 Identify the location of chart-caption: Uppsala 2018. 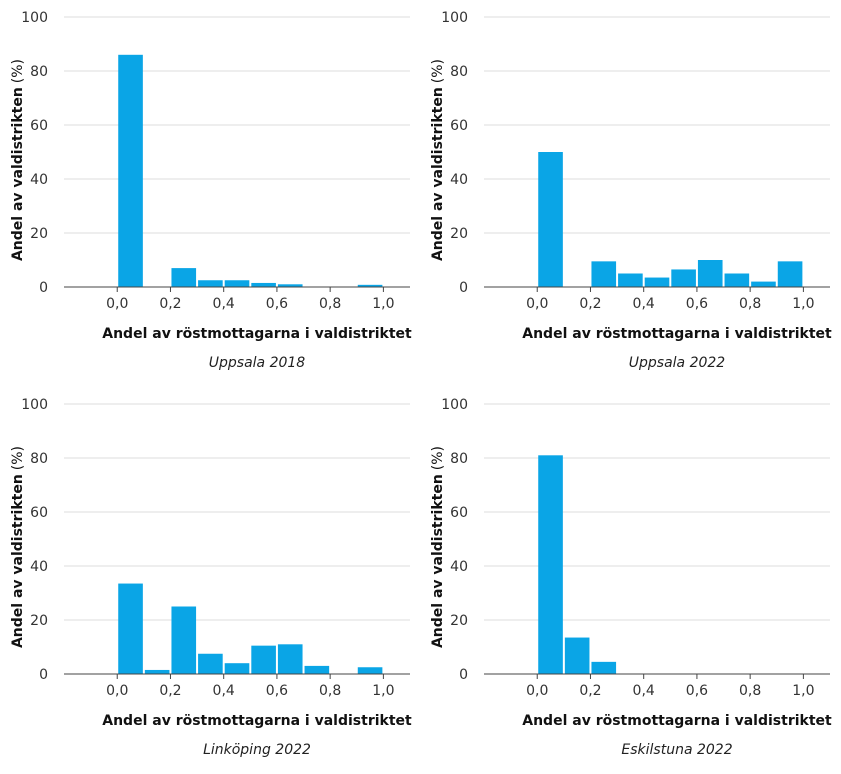
(257, 363).